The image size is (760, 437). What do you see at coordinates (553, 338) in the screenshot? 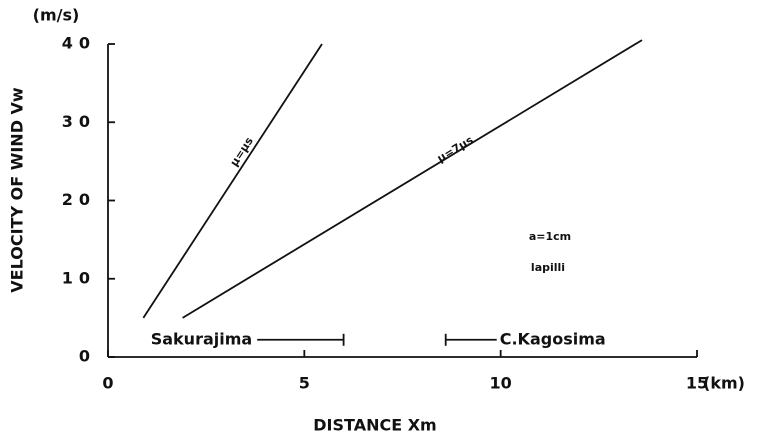
I see `range-label: C.Kagosima` at bounding box center [553, 338].